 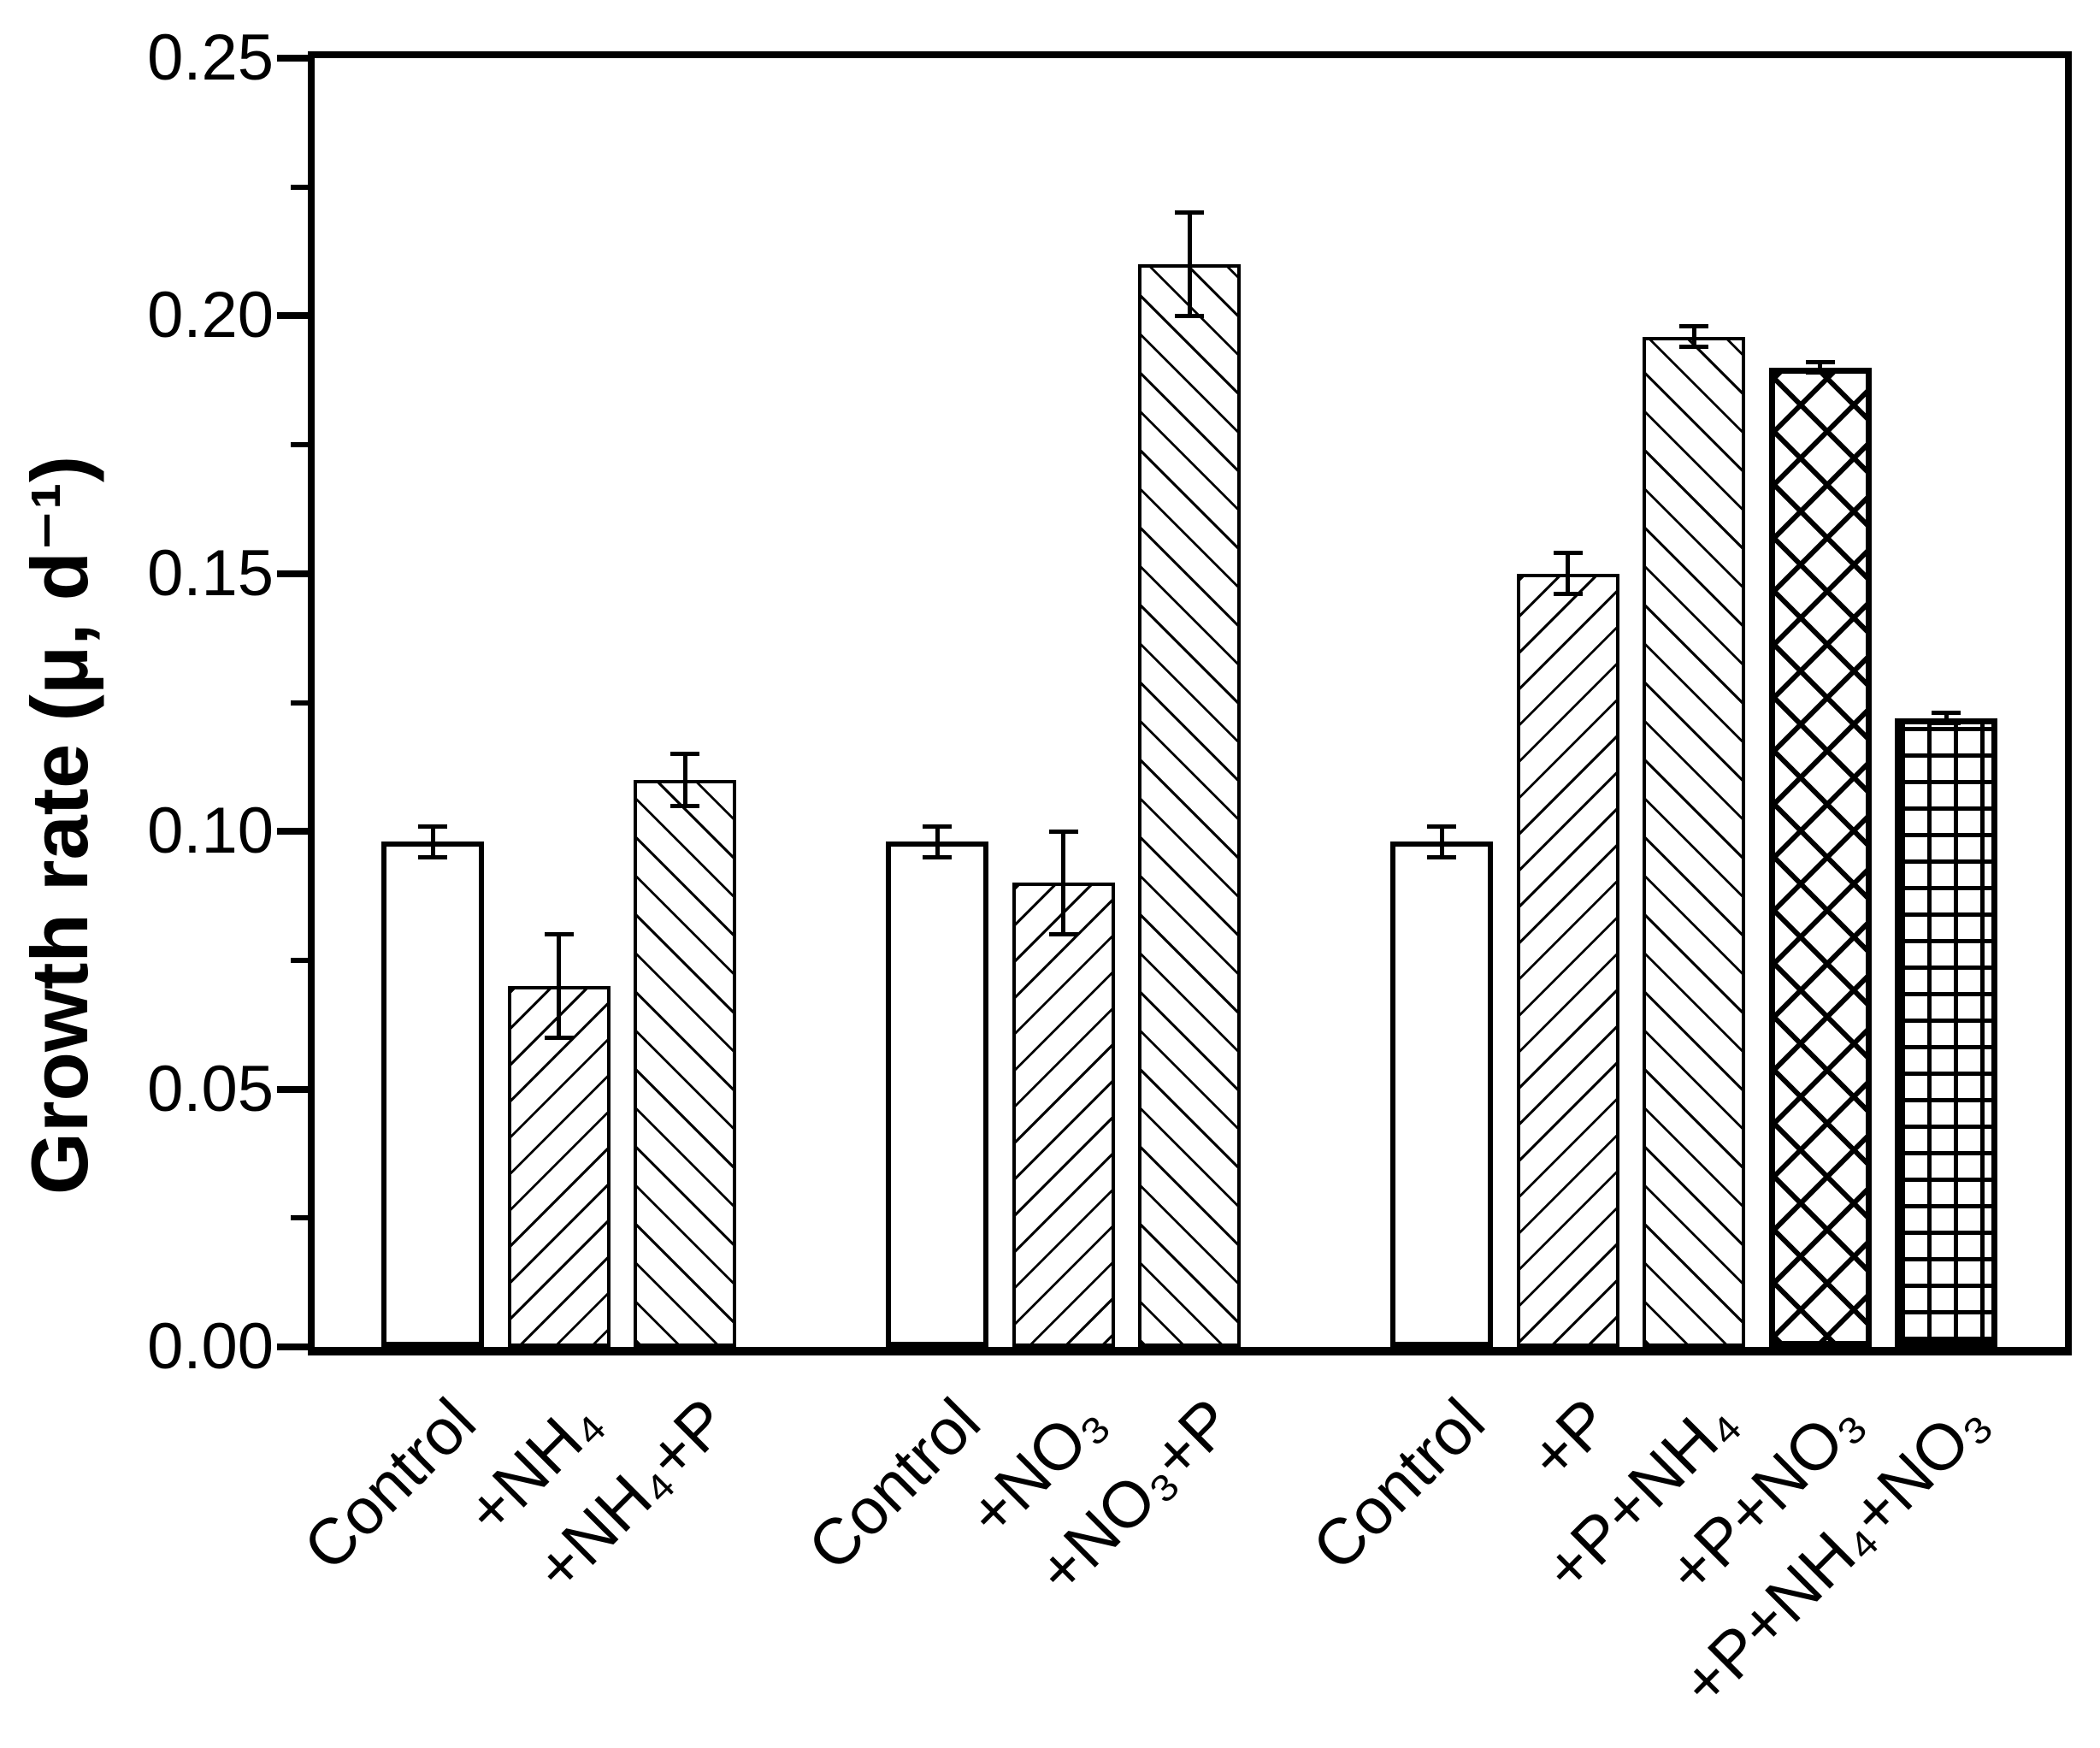 I want to click on y-axis-tick-label: 0.25, so click(x=211, y=57).